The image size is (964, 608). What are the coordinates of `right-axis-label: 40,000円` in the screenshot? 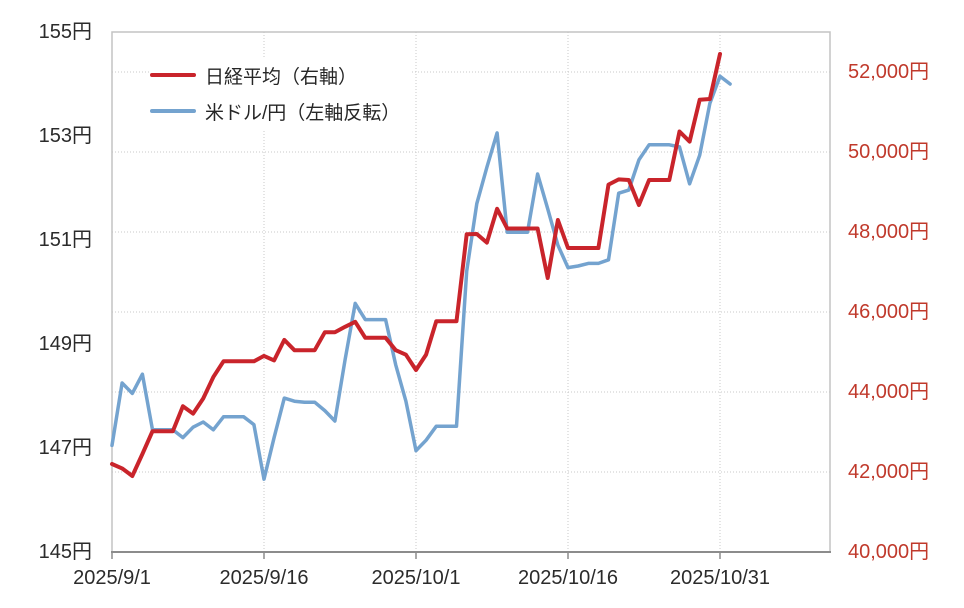 It's located at (889, 552).